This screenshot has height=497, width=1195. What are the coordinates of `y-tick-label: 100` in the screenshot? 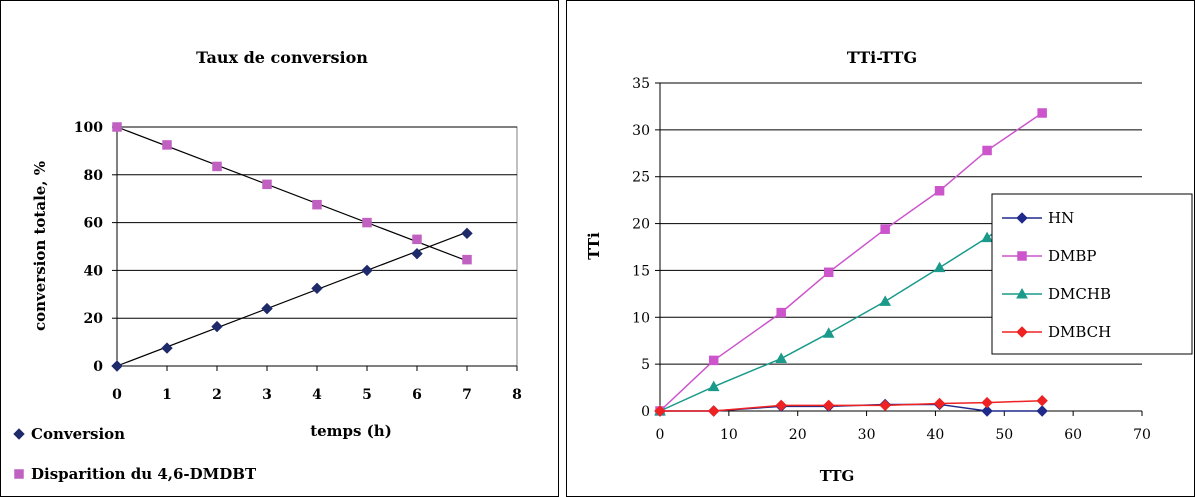 It's located at (88, 128).